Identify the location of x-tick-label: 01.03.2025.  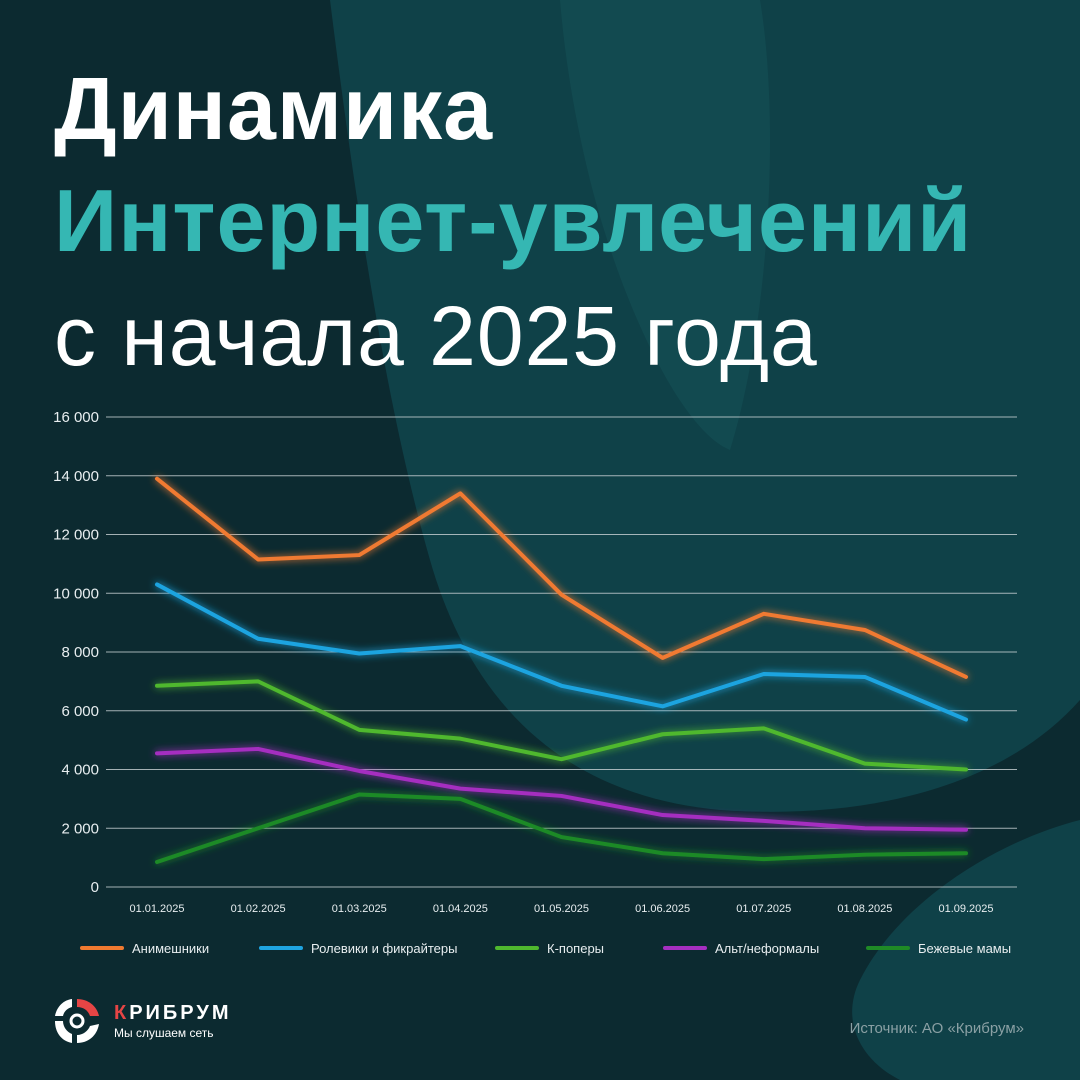
(359, 909).